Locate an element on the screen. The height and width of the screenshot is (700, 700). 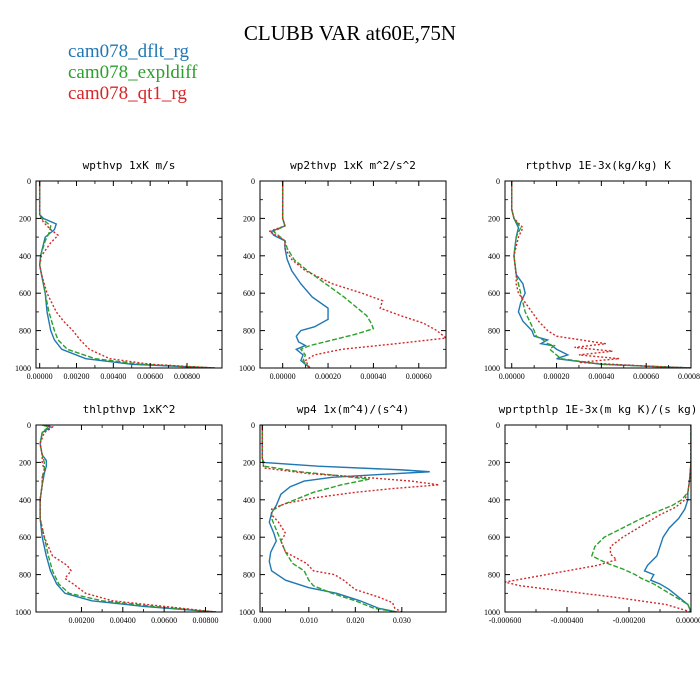
legend-item: cam078_qt1_rg is located at coordinates (127, 93).